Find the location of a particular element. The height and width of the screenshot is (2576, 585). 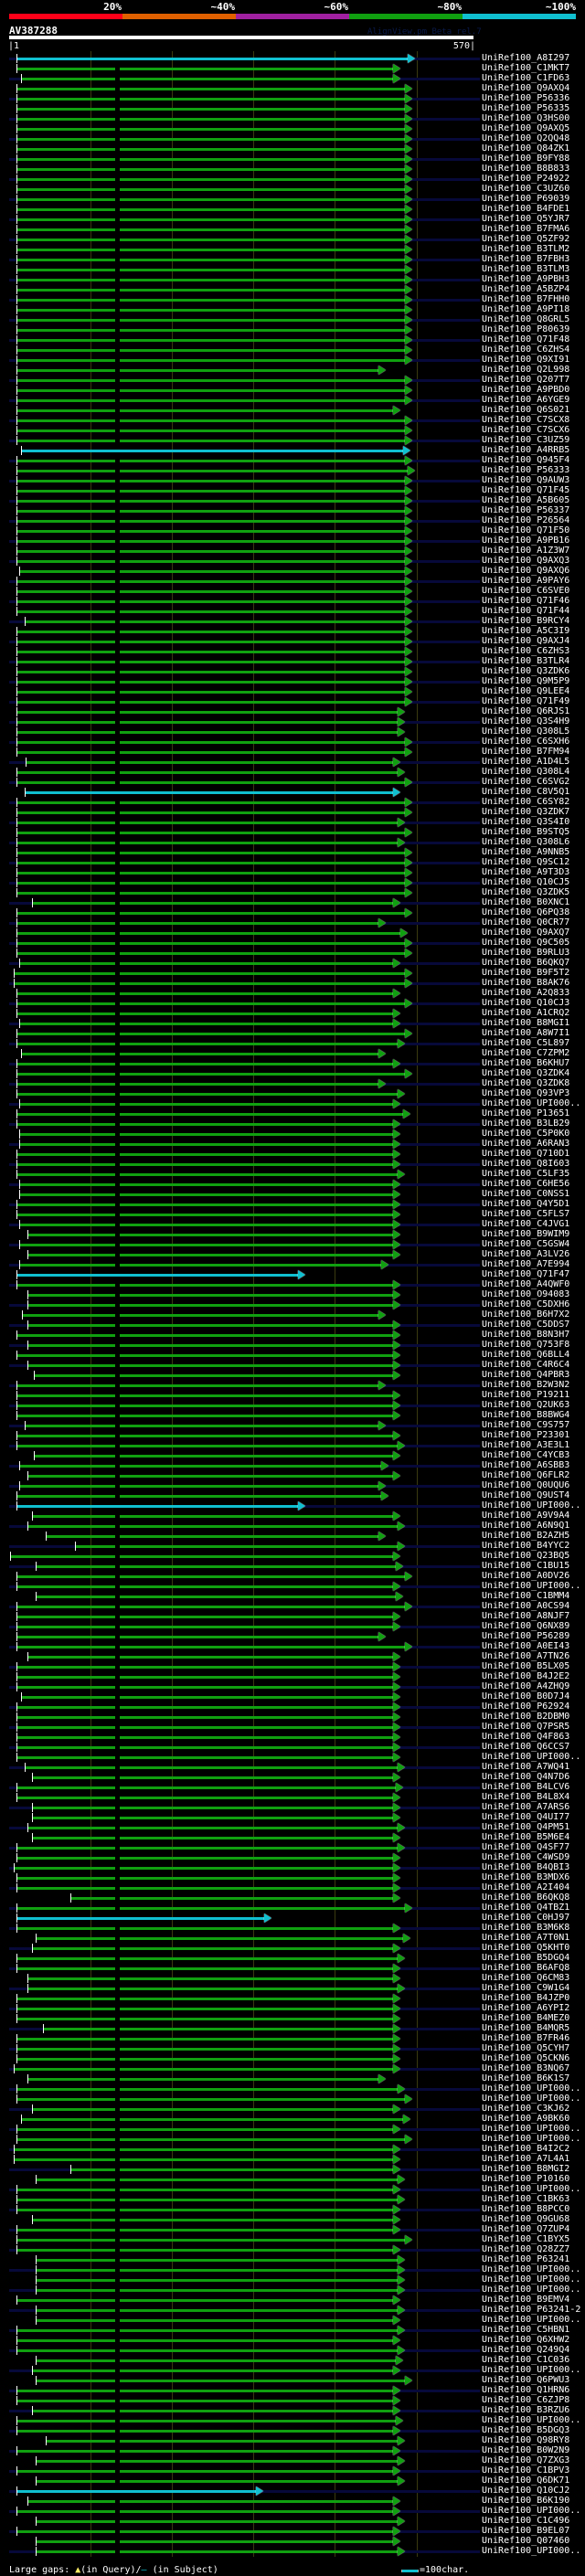

hit-label: UniRef100_Q9AUW3 is located at coordinates (526, 480).